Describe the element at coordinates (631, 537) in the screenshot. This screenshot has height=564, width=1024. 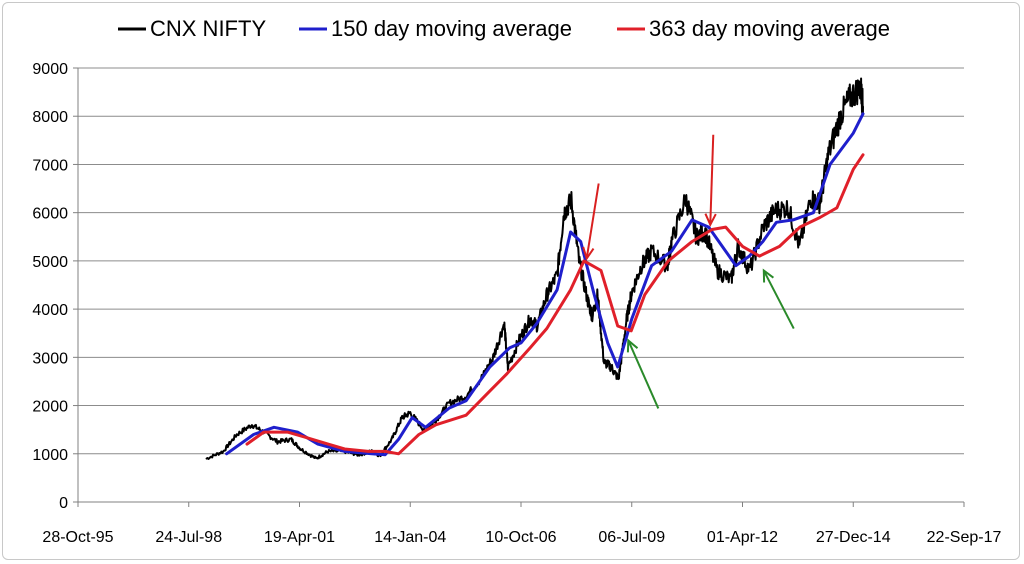
I see `x-tick-label: 06-Jul-09` at that location.